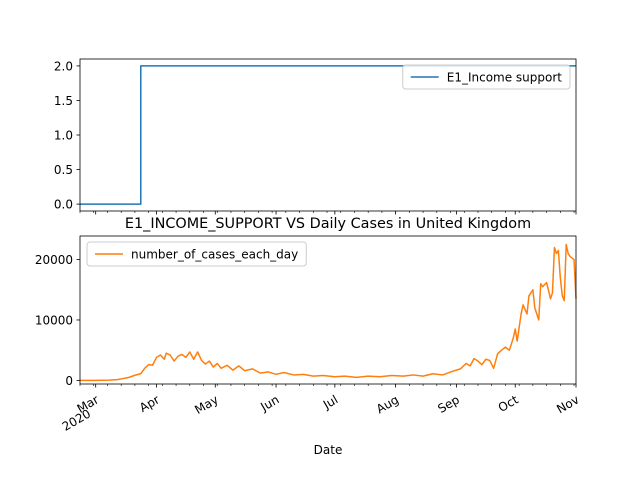 The width and height of the screenshot is (640, 480). What do you see at coordinates (63, 136) in the screenshot?
I see `top-y-tick-label: 1.0` at bounding box center [63, 136].